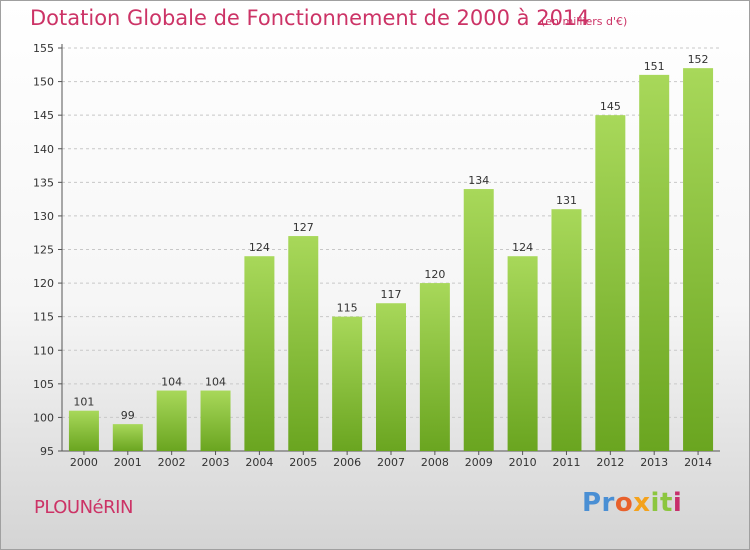 The image size is (750, 550). I want to click on y-tick-label: 140, so click(43, 149).